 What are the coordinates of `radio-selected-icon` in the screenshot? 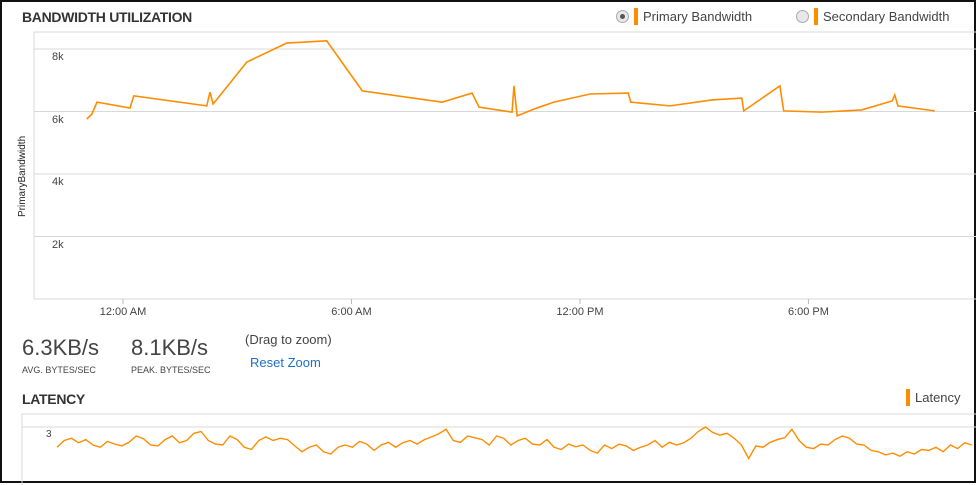 It's located at (622, 16).